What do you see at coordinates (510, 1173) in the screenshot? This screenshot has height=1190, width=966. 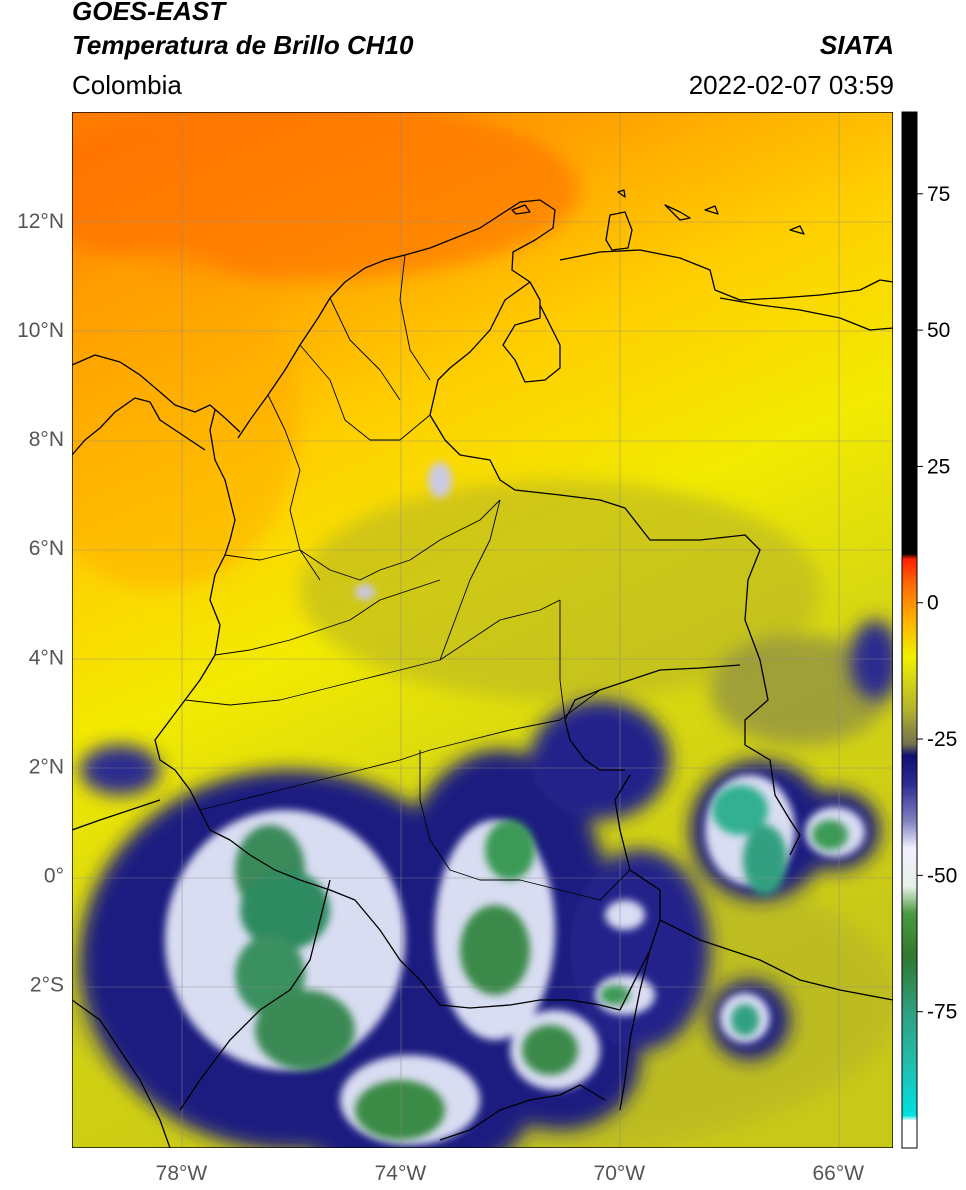 I see `longitude-ticks: 78°W 74°W 70°W 66°W` at bounding box center [510, 1173].